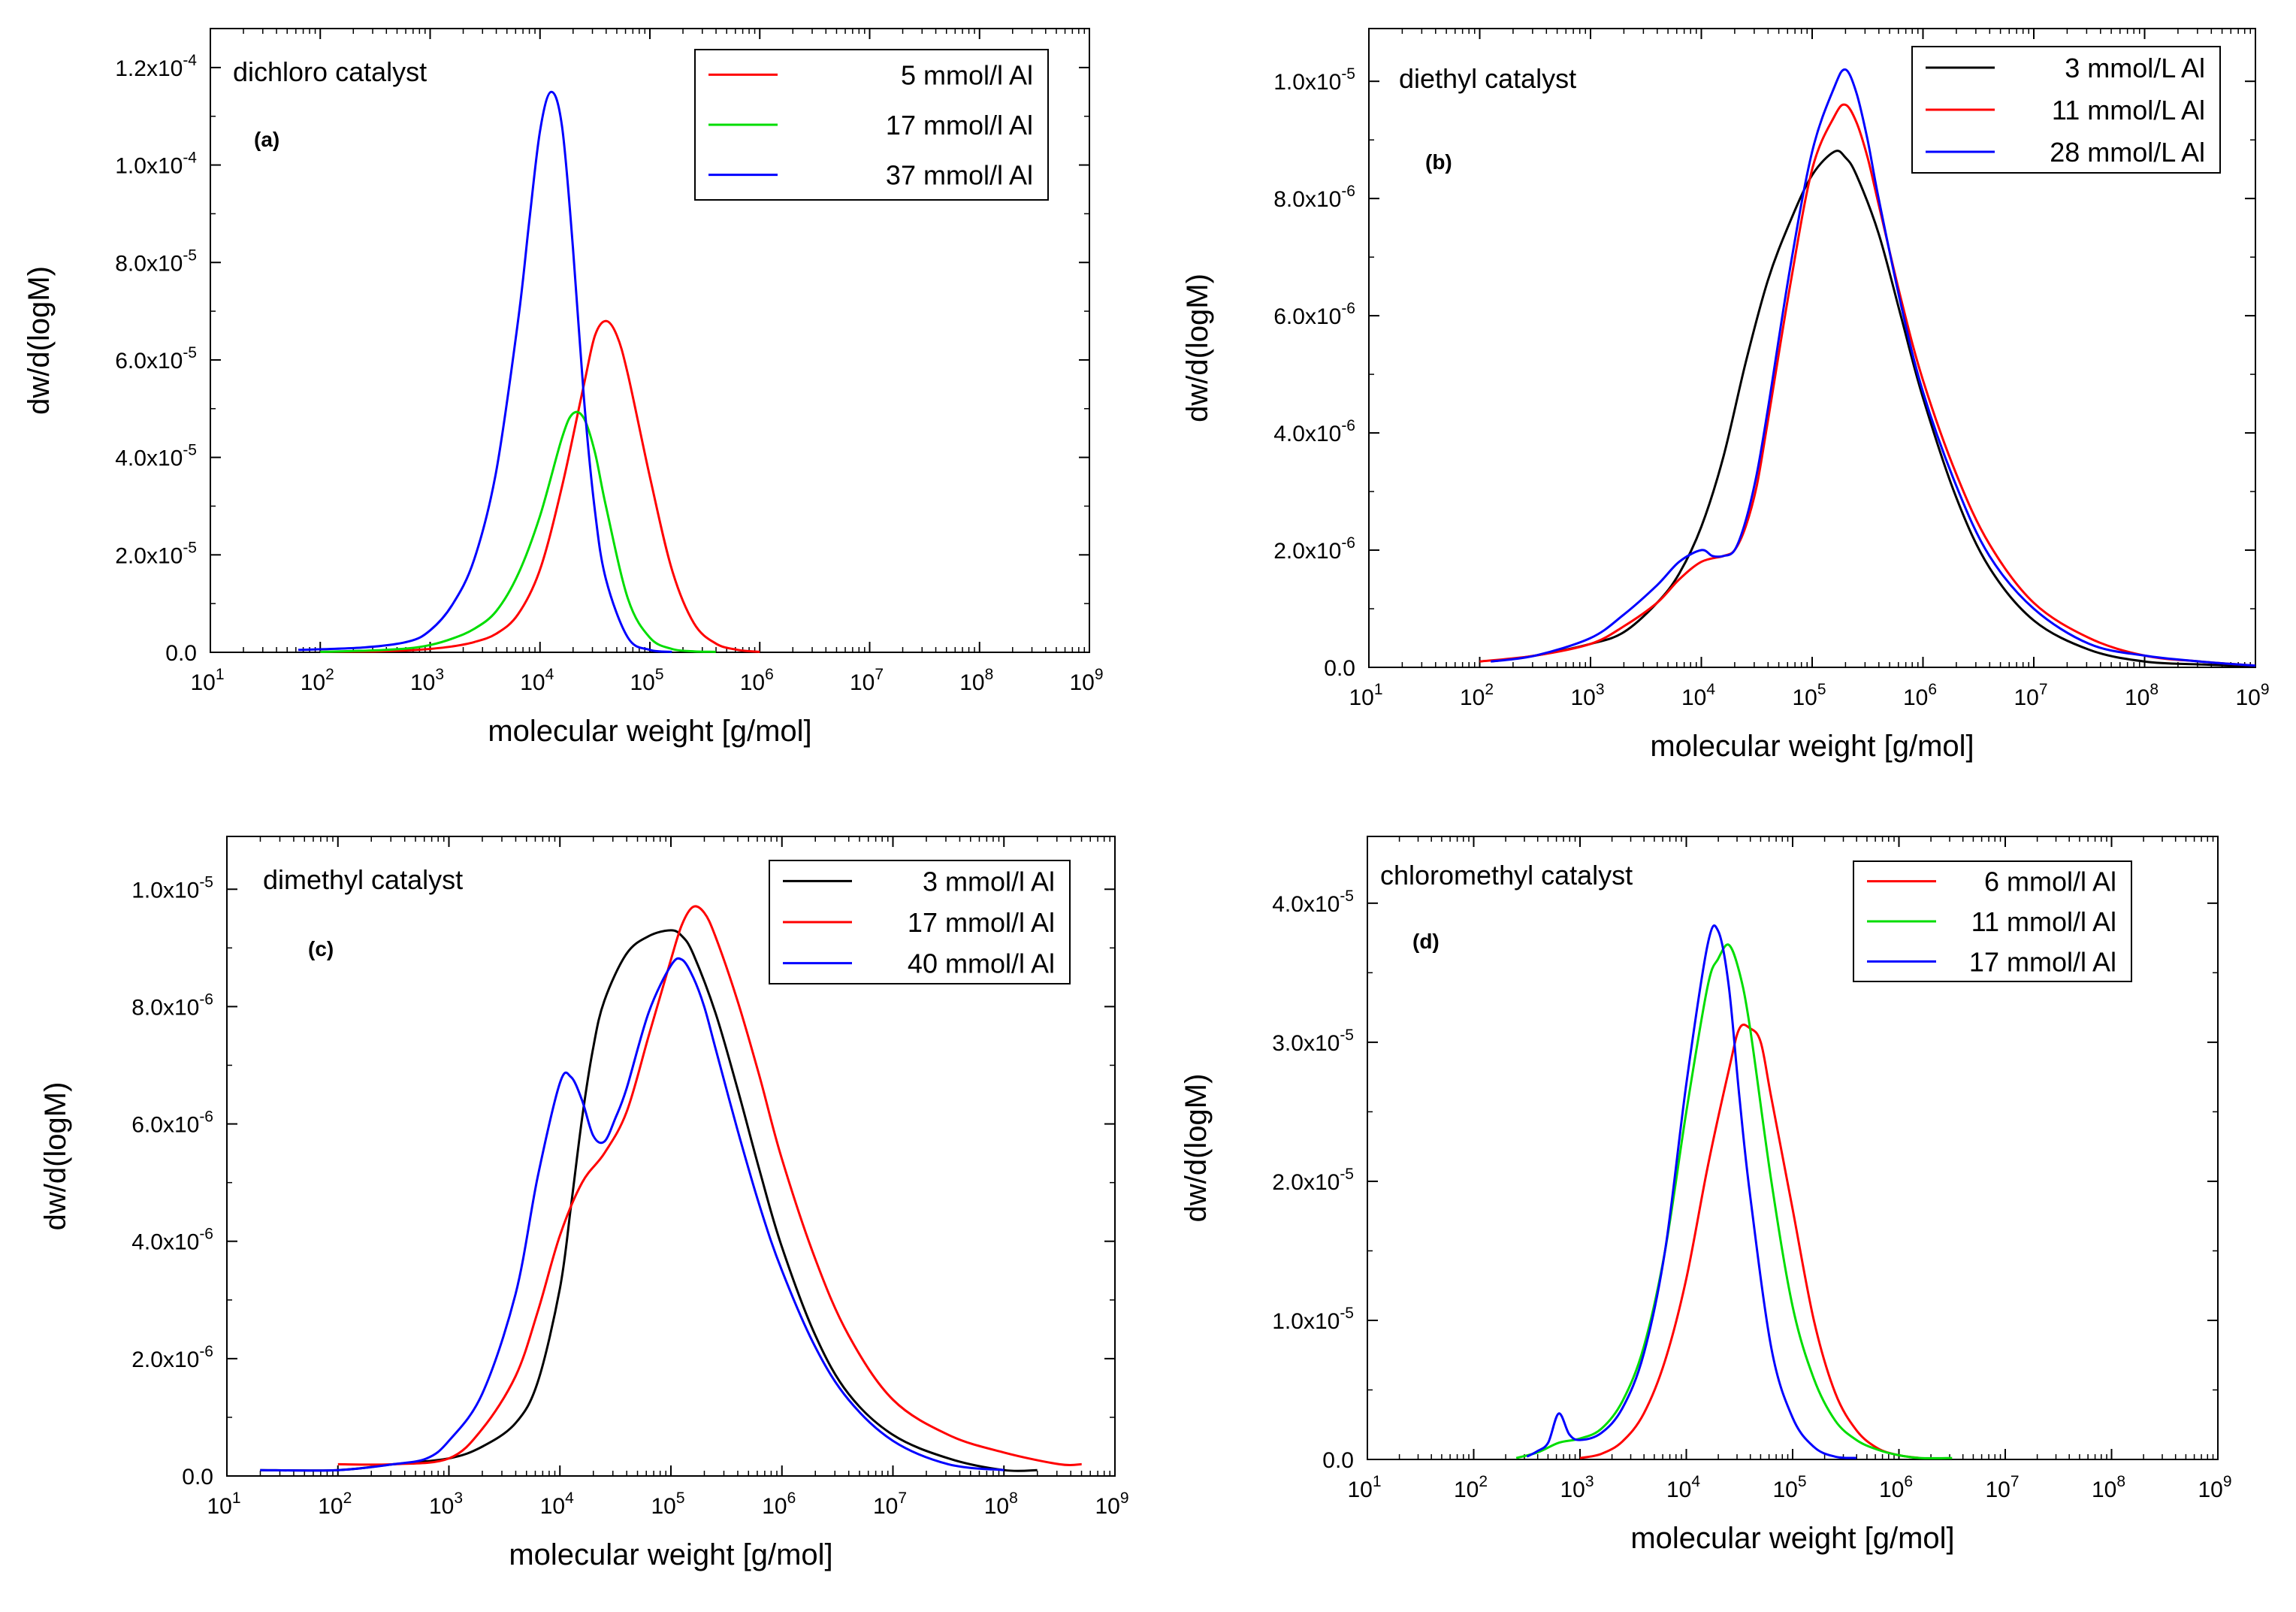  What do you see at coordinates (156, 66) in the screenshot?
I see `y-tick-label: 1.2x10⁻⁴` at bounding box center [156, 66].